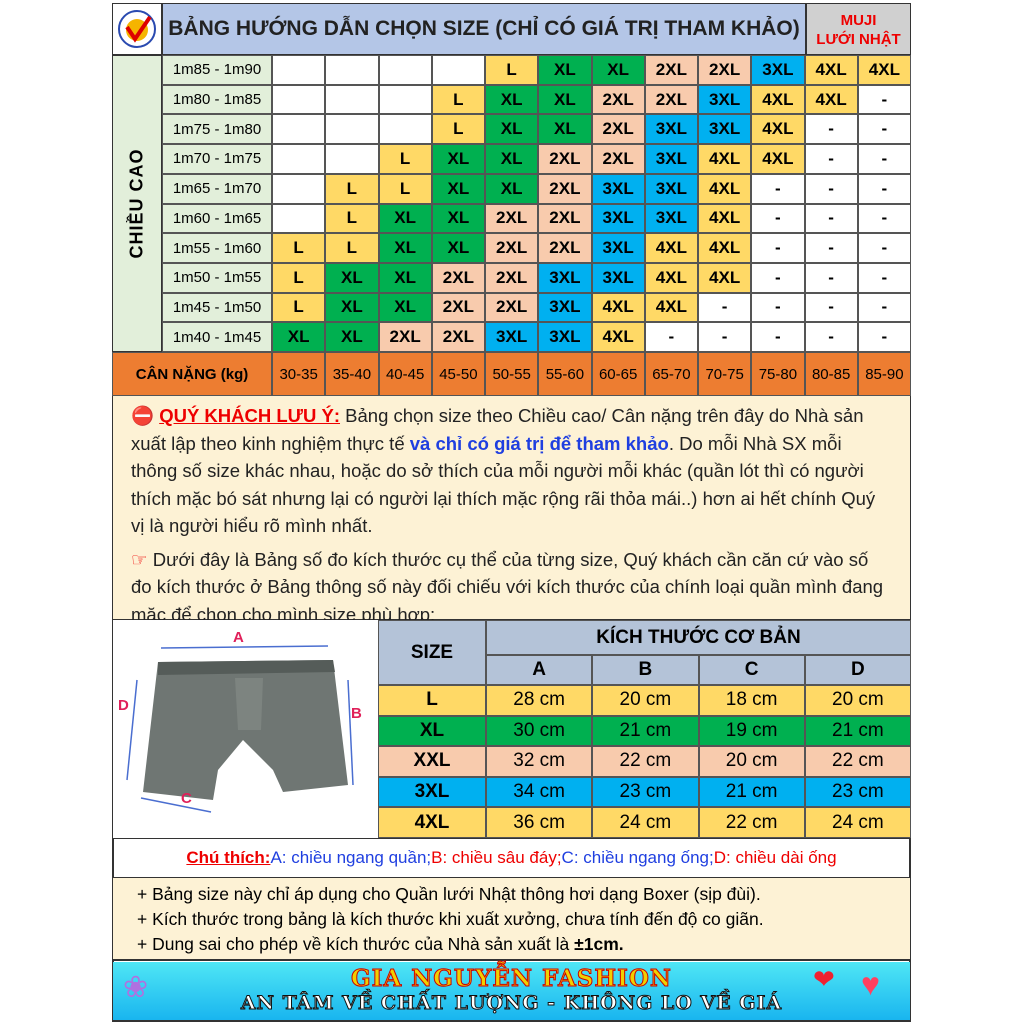 The image size is (1024, 1024). What do you see at coordinates (511, 979) in the screenshot?
I see `banner-title: GIA NGUYỄN FASHION` at bounding box center [511, 979].